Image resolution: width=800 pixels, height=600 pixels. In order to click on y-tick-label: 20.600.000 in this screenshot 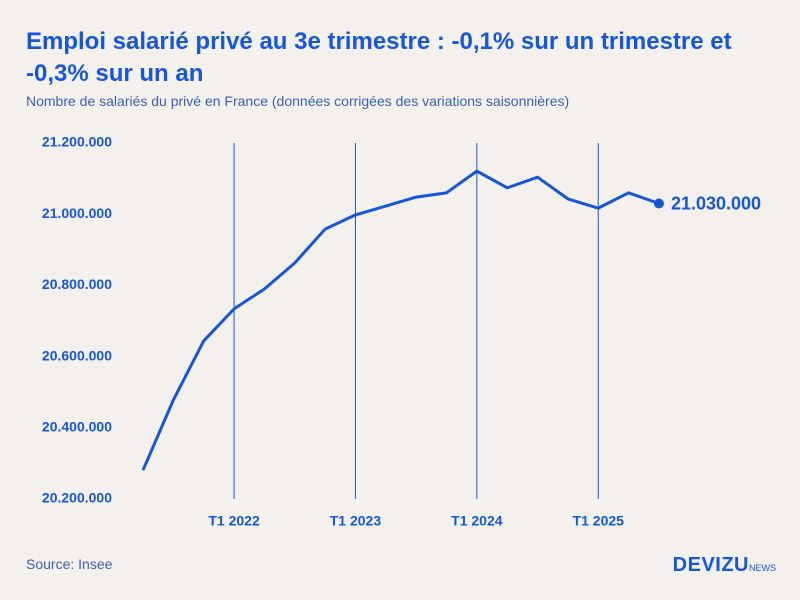, I will do `click(77, 355)`.